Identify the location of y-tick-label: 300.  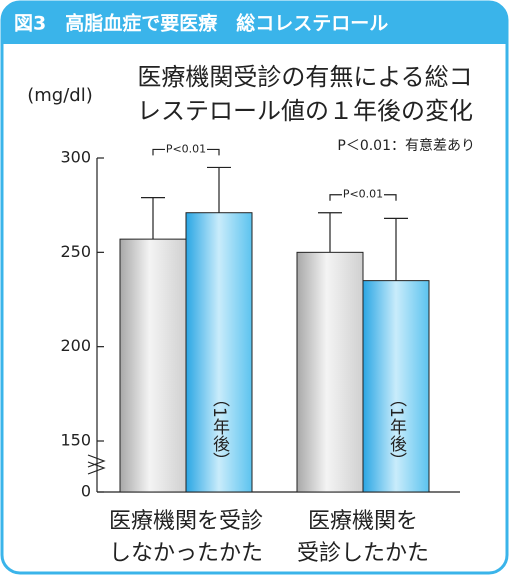
(75, 157).